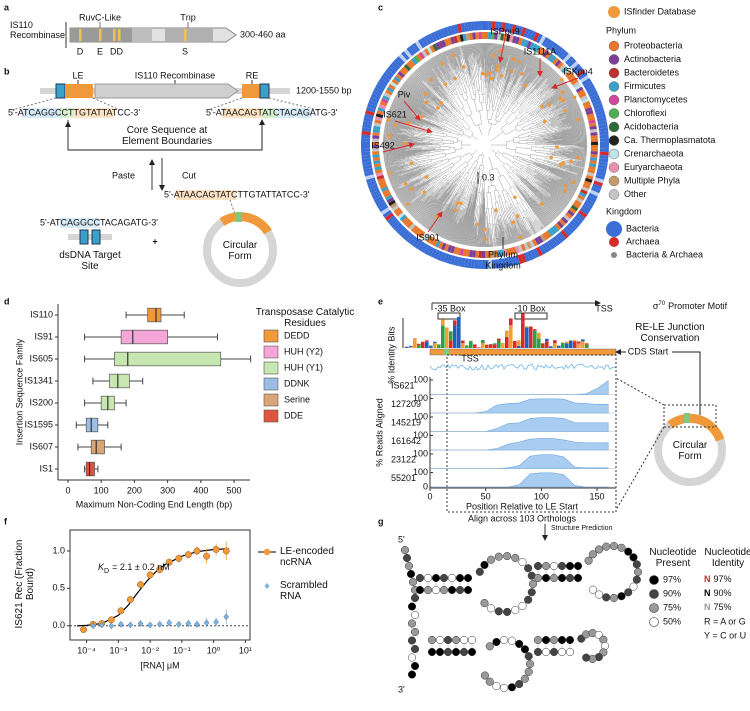 This screenshot has width=750, height=711. What do you see at coordinates (245, 650) in the screenshot?
I see `x-tick-label: 10¹` at bounding box center [245, 650].